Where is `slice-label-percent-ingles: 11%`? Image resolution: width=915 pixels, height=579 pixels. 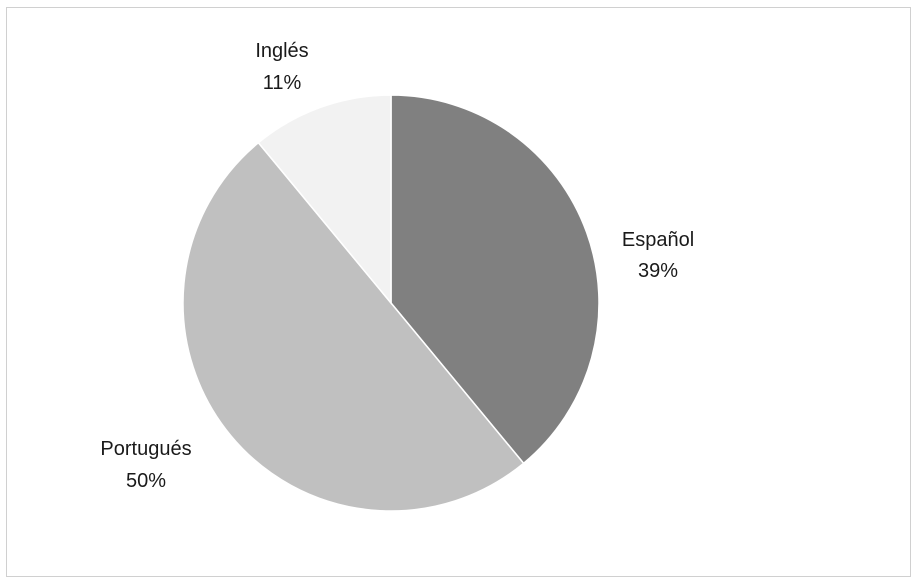
slice-label-percent-ingles: 11% is located at coordinates (282, 83).